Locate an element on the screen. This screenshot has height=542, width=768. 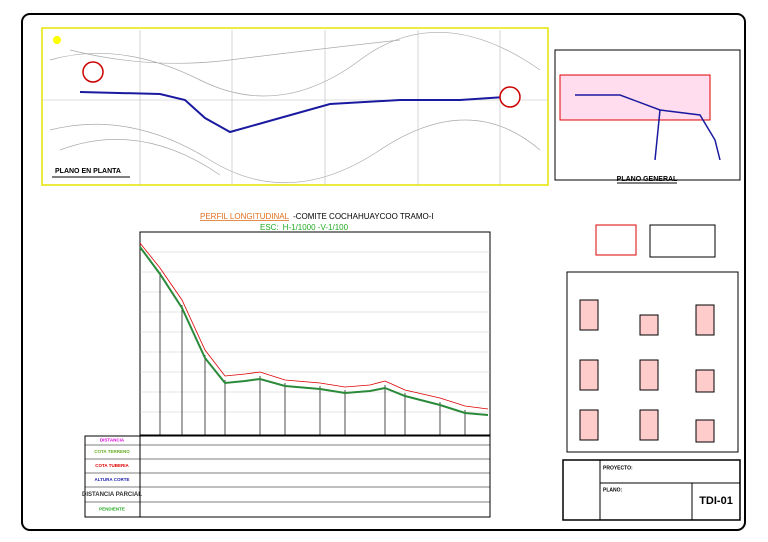
profile-title-highlight: PERFIL LONGITUDINAL is located at coordinates (245, 216).